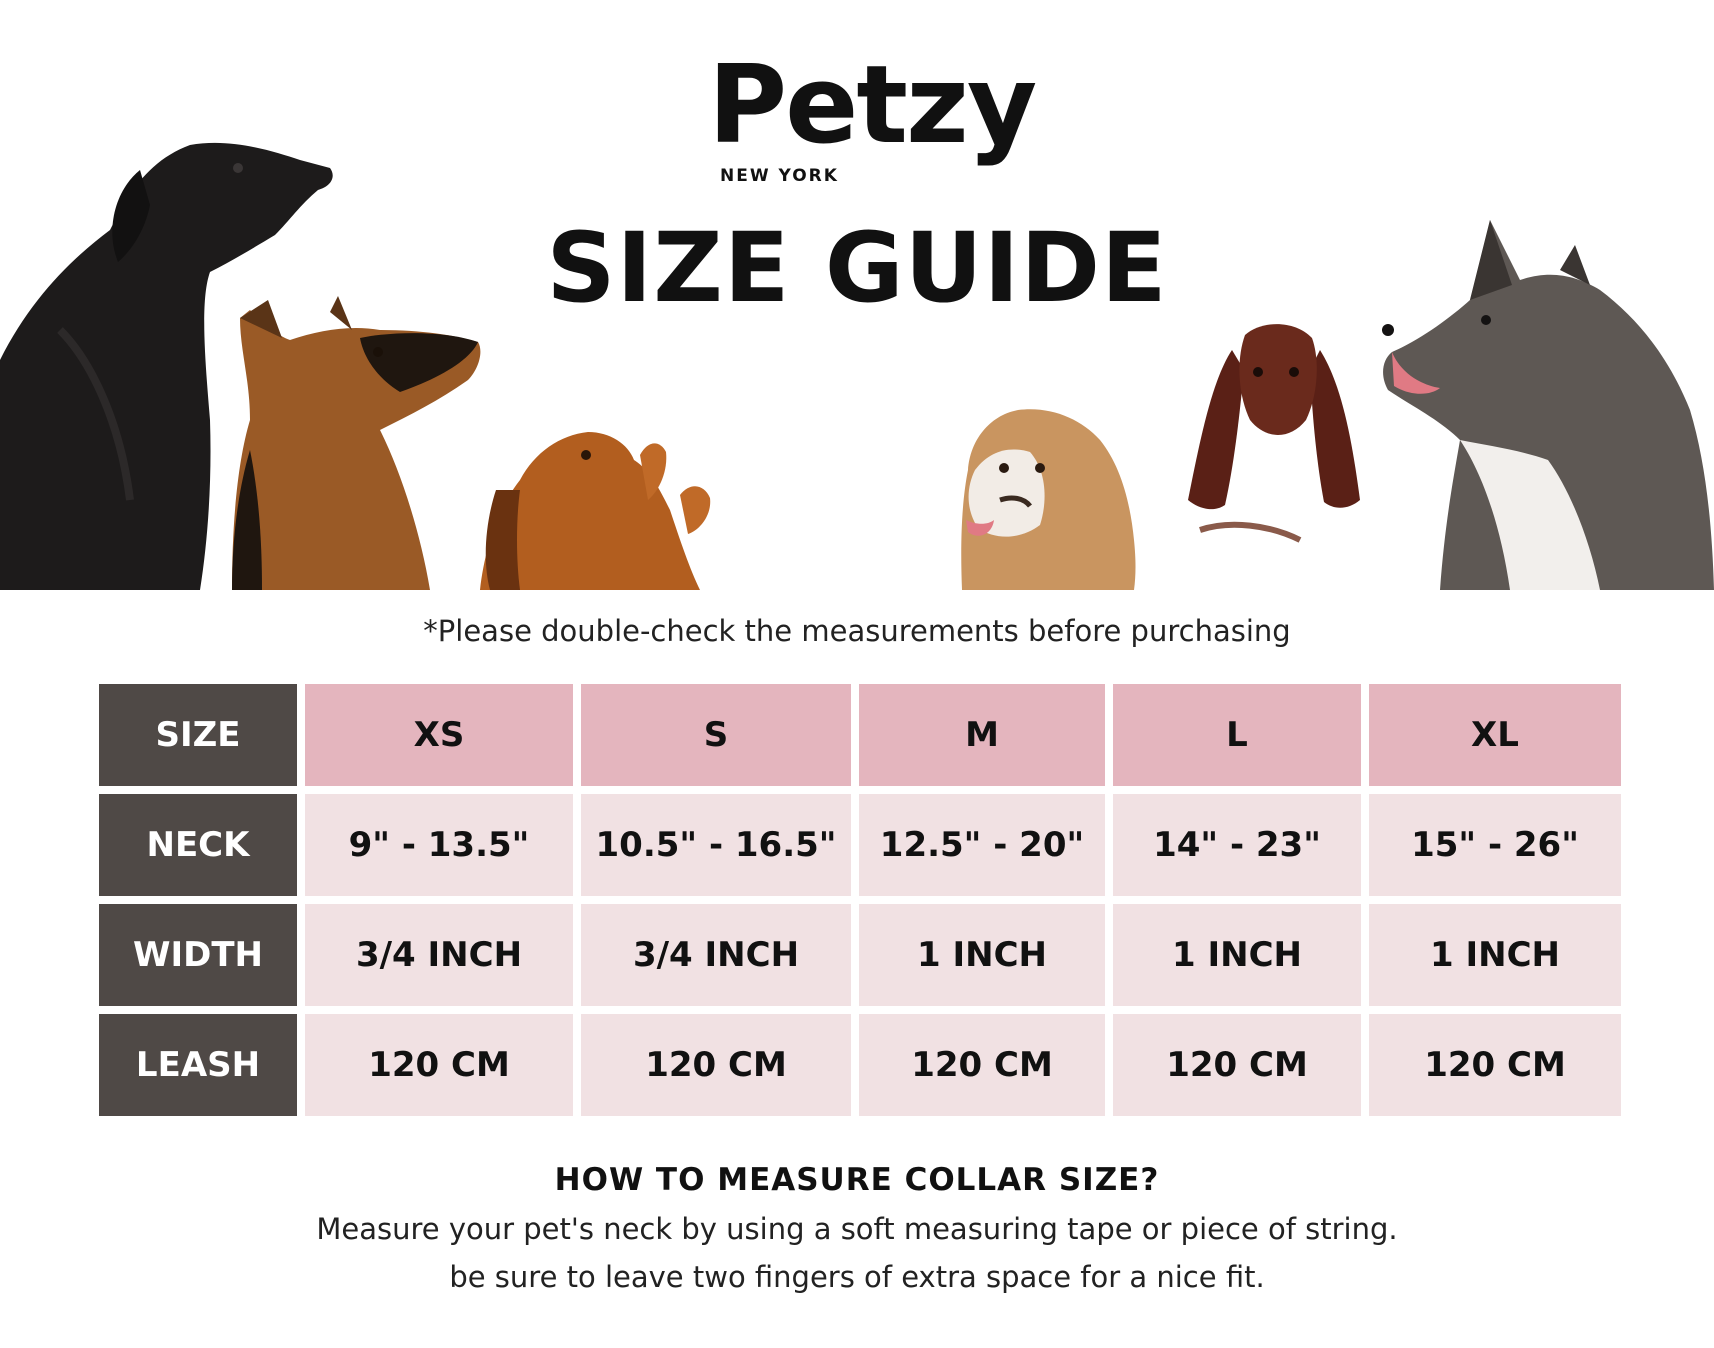 This screenshot has width=1714, height=1348. I want to click on width-xl: 1 INCH, so click(1495, 955).